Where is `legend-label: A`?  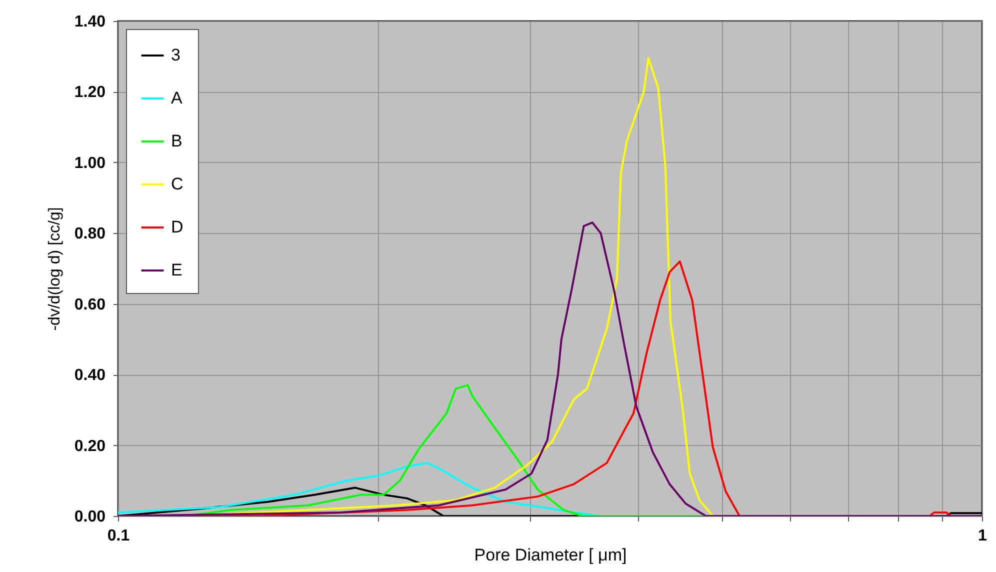
legend-label: A is located at coordinates (177, 98).